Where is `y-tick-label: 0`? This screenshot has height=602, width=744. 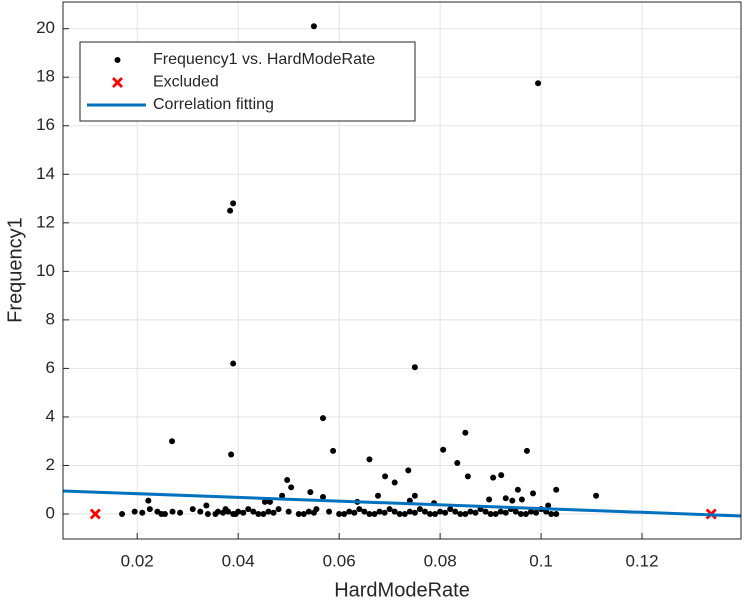
y-tick-label: 0 is located at coordinates (50, 512).